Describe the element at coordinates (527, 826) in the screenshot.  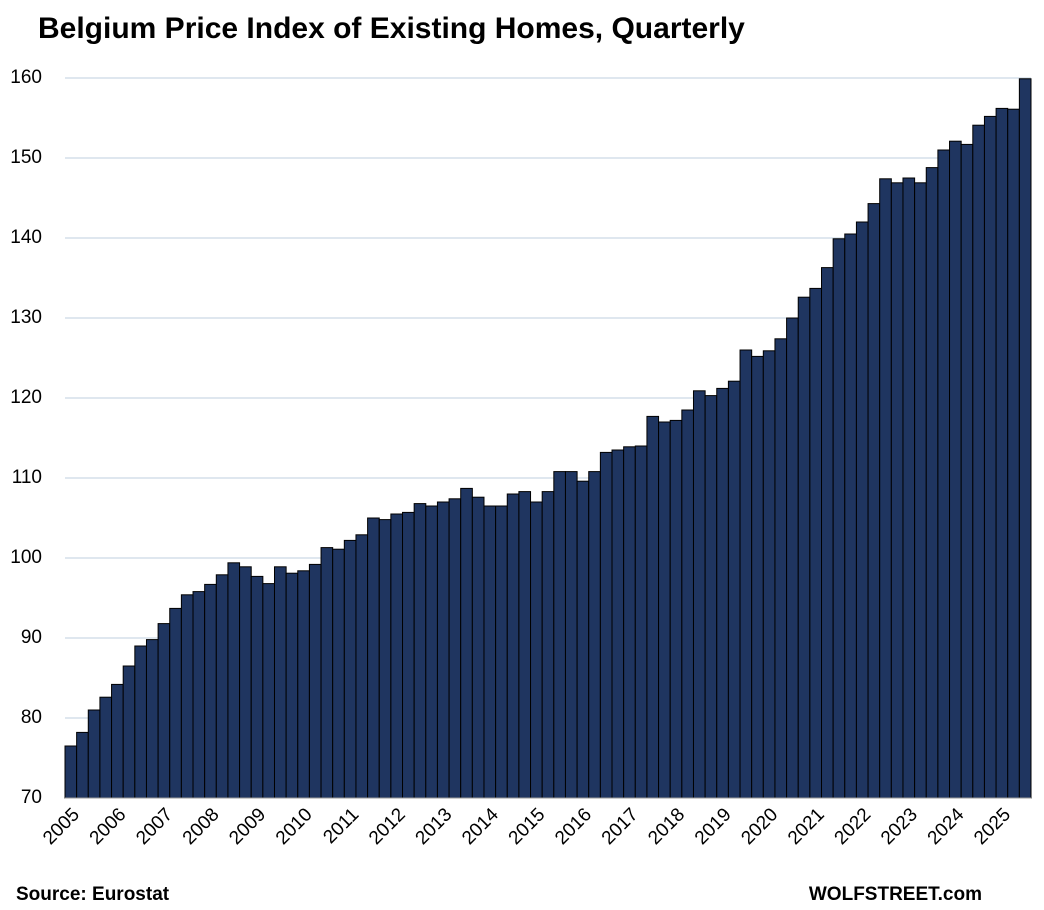
I see `x-tick-label: 2015` at that location.